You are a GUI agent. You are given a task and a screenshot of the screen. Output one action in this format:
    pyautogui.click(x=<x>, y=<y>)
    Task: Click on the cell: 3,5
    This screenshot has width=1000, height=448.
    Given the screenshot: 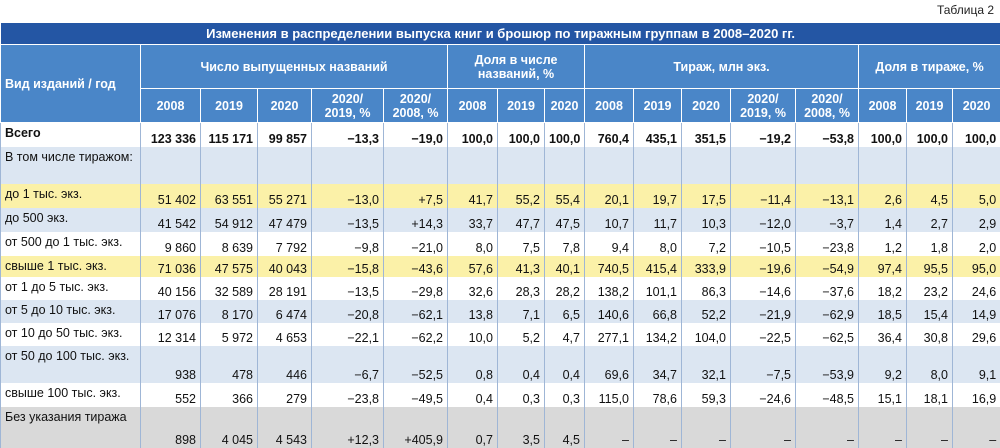 What is the action you would take?
    pyautogui.click(x=521, y=427)
    